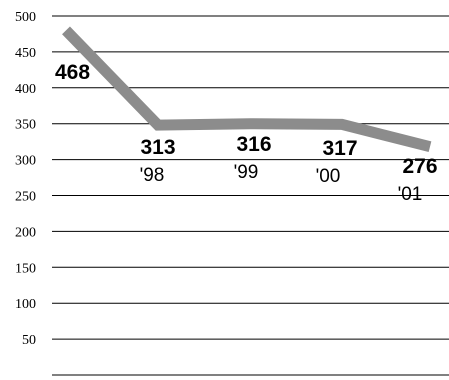  I want to click on y-tick-label: 450, so click(25, 53).